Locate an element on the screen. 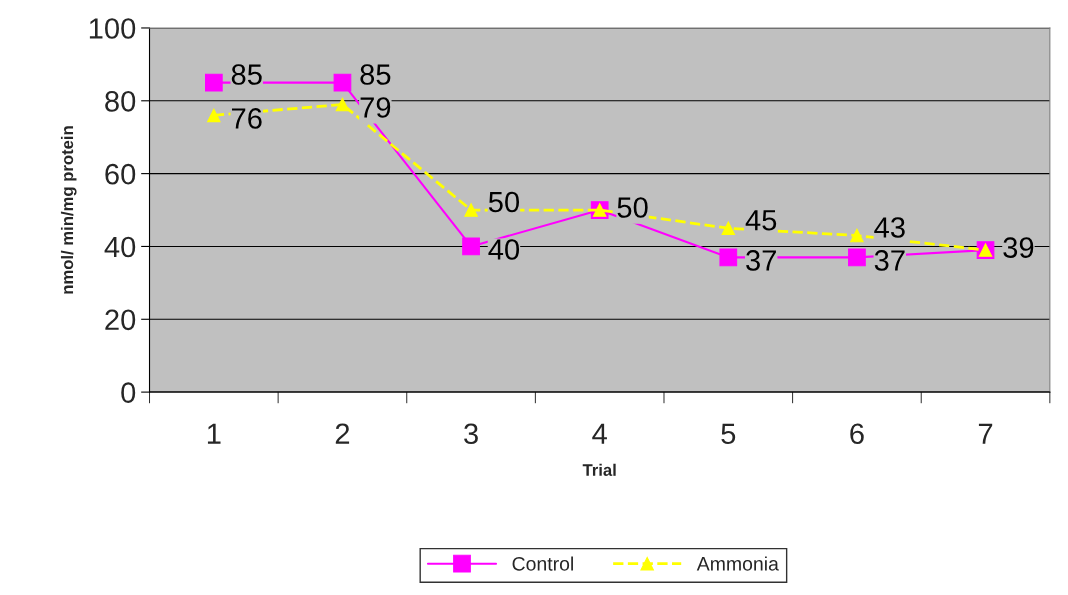 This screenshot has height=595, width=1068. x-tick-label: 2 is located at coordinates (342, 433).